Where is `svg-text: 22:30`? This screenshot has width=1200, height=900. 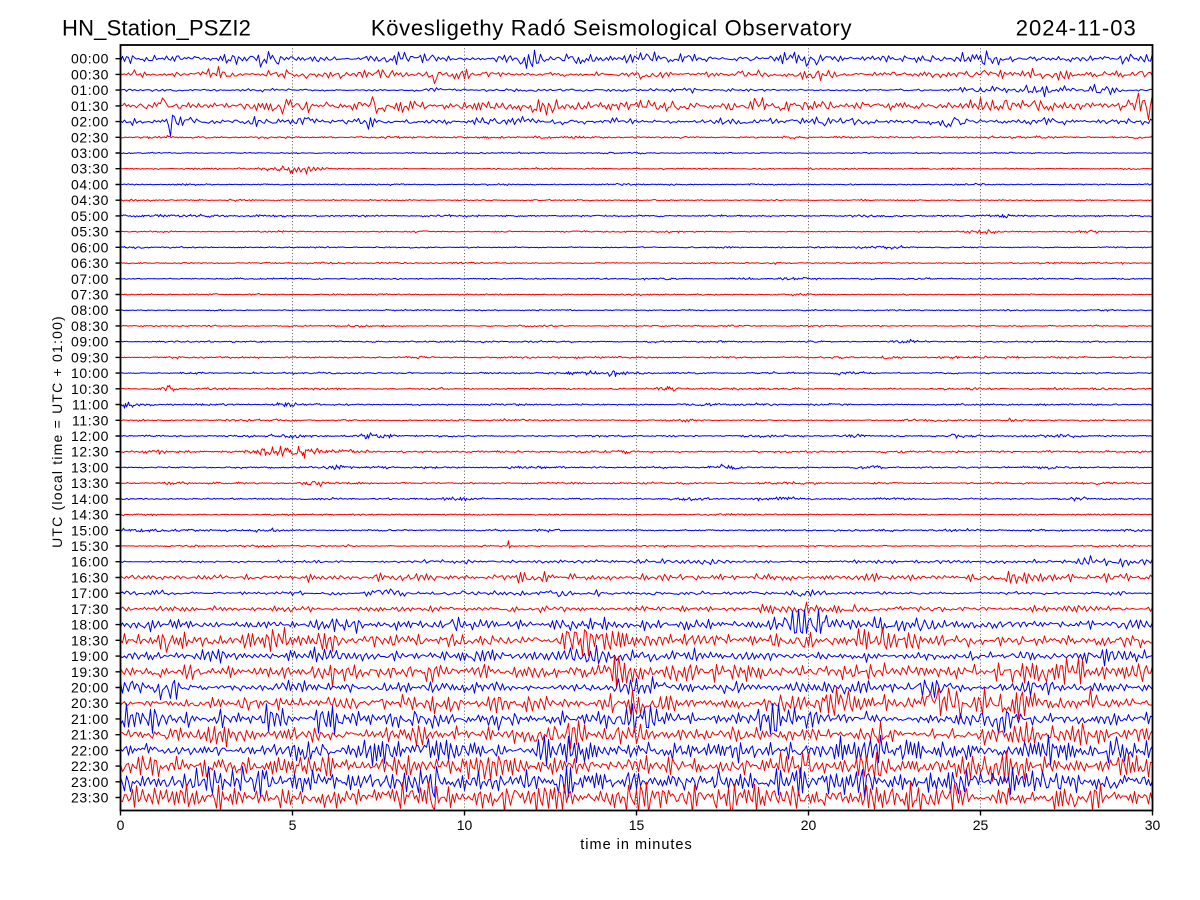 svg-text: 22:30 is located at coordinates (90, 766).